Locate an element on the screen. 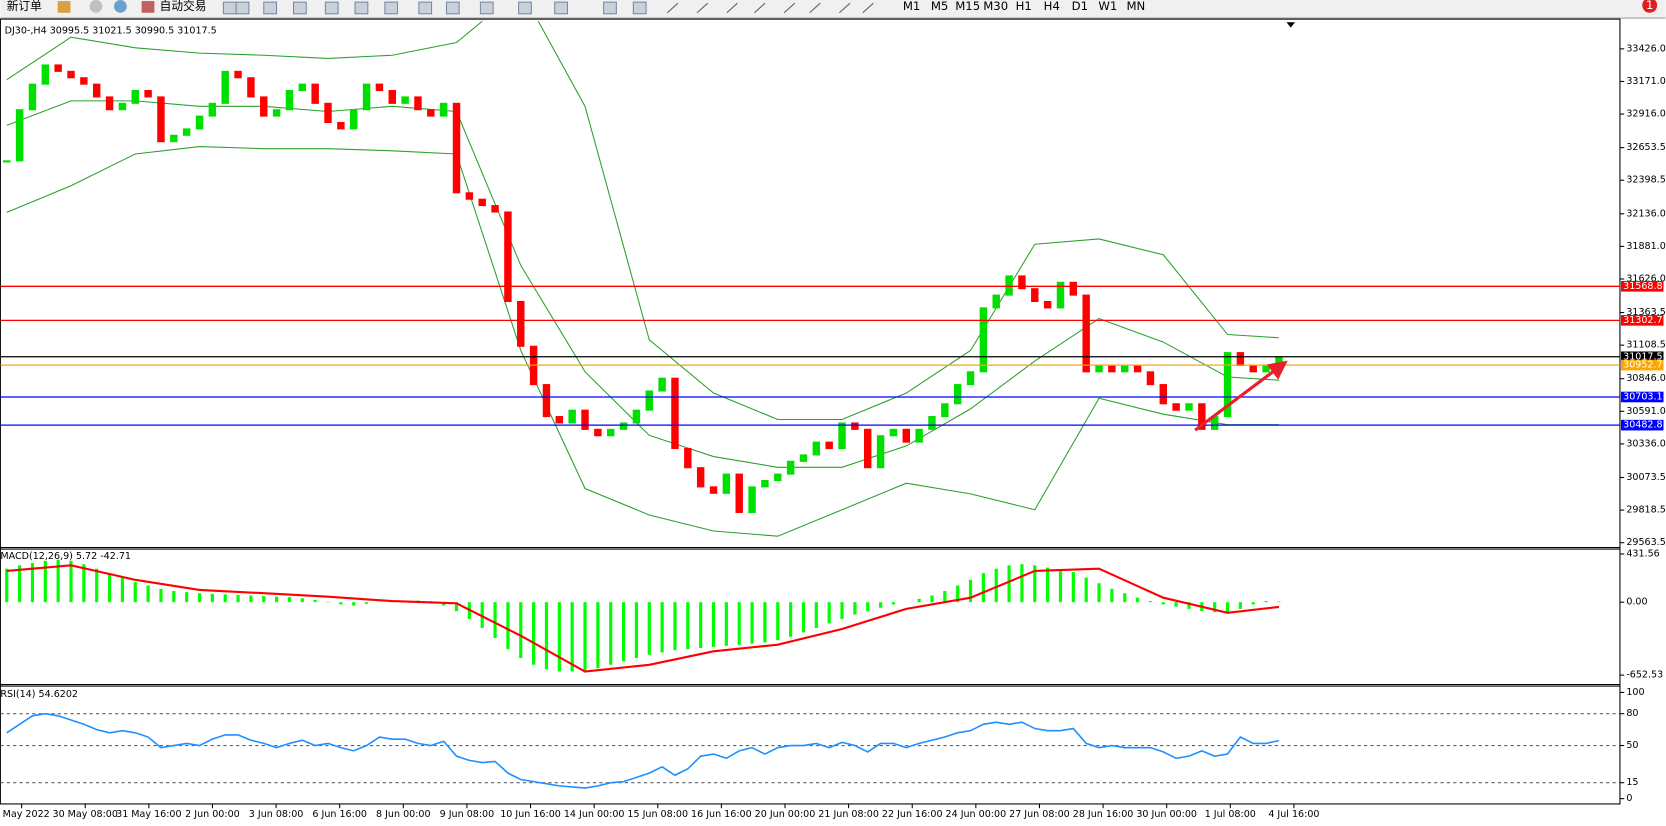 This screenshot has height=826, width=1666. x-tick-label: 31 May 16:00 is located at coordinates (148, 814).